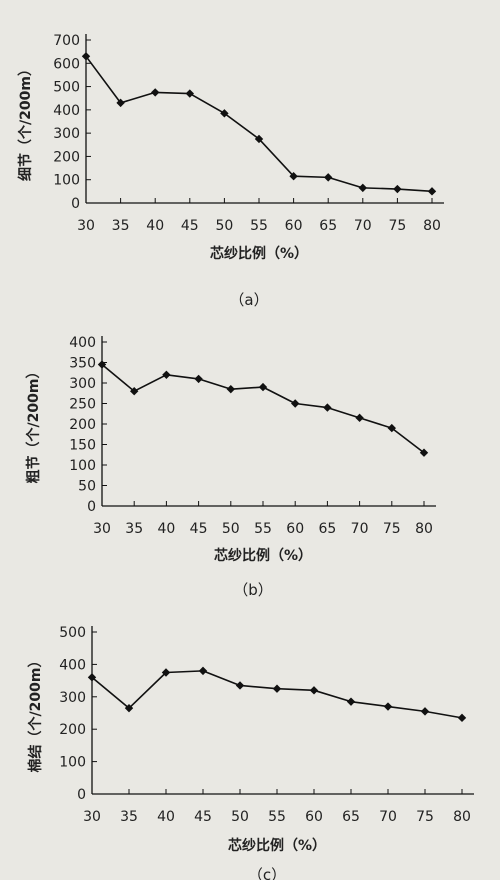 This screenshot has height=880, width=500. What do you see at coordinates (33, 424) in the screenshot?
I see `y-axis-title: 粗节（个/200m）` at bounding box center [33, 424].